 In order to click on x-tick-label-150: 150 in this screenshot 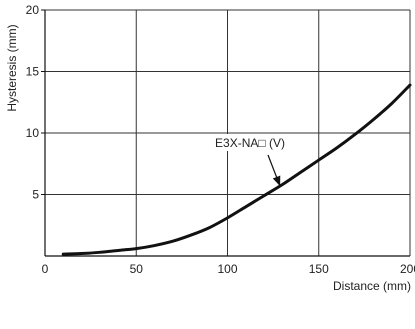, I will do `click(319, 269)`.